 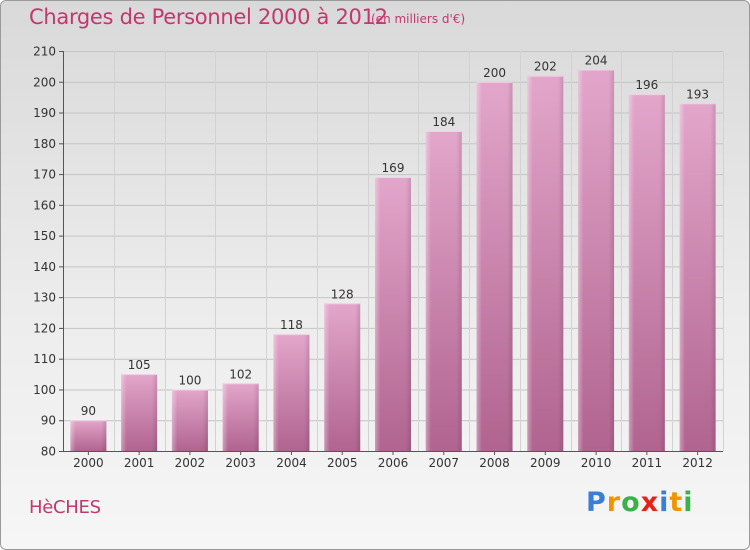 What do you see at coordinates (676, 502) in the screenshot?
I see `logo-letter: t` at bounding box center [676, 502].